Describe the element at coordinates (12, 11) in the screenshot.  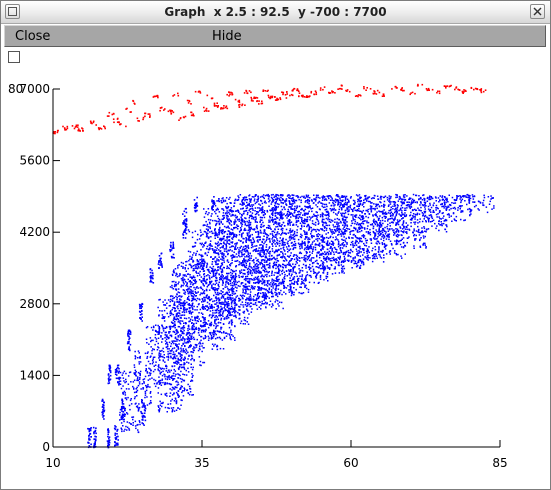
I see `window-menu-button` at that location.